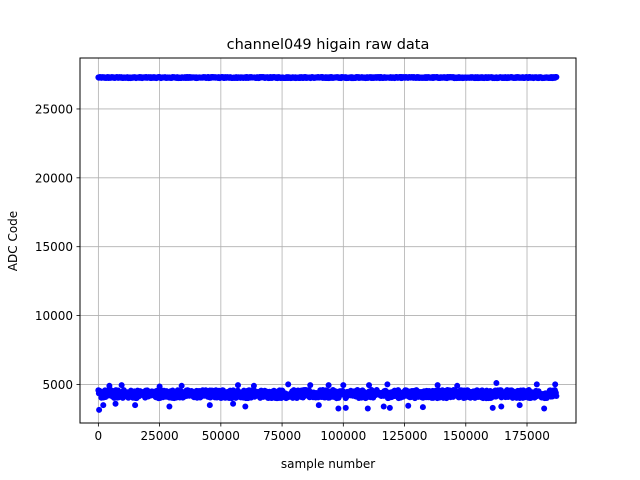  Describe the element at coordinates (466, 436) in the screenshot. I see `x-tick-label: 150000` at that location.